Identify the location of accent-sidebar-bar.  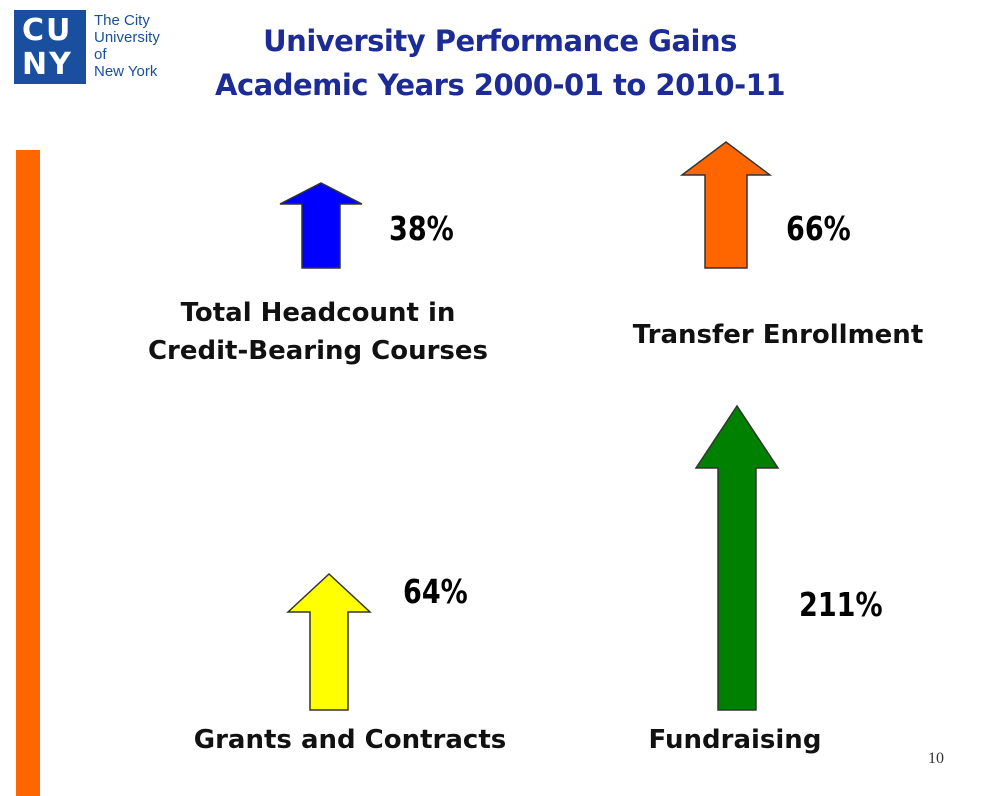
(28, 473).